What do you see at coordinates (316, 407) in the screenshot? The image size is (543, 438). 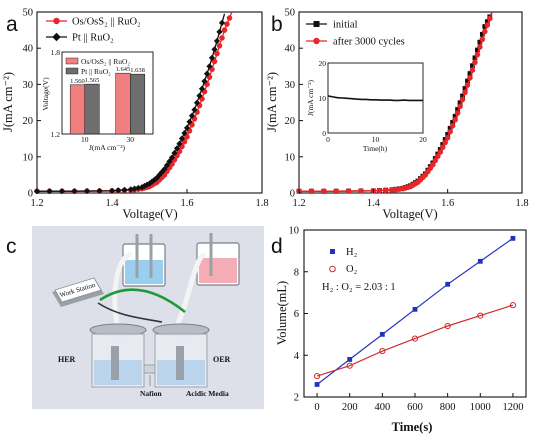 I see `d-xtick-label: 0` at bounding box center [316, 407].